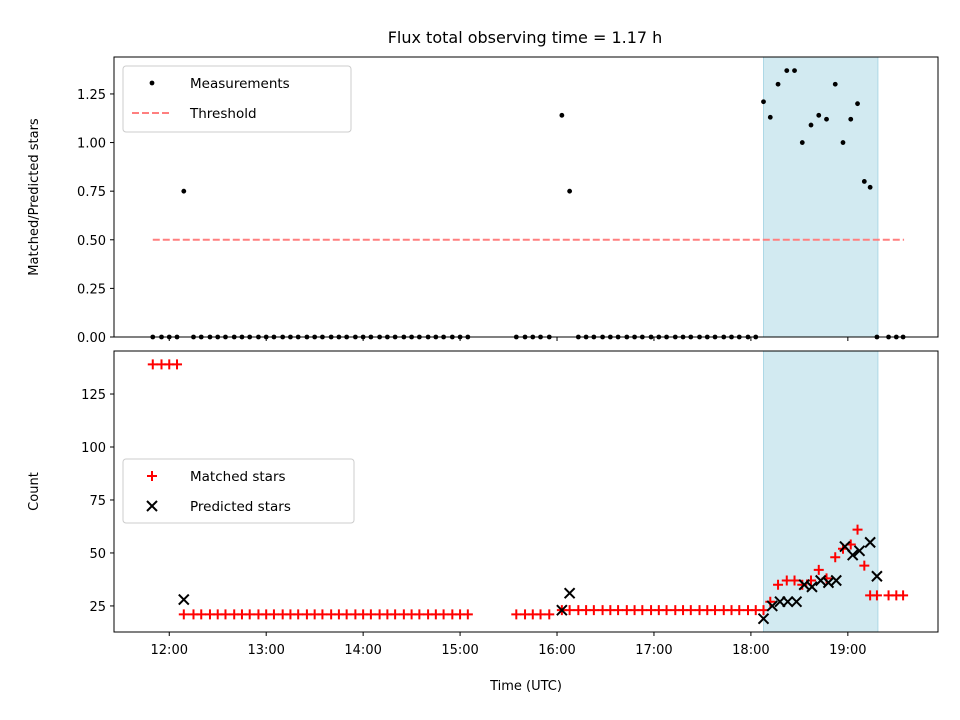  What do you see at coordinates (525, 37) in the screenshot?
I see `chart-title: Flux total observing time = 1.17 h` at bounding box center [525, 37].